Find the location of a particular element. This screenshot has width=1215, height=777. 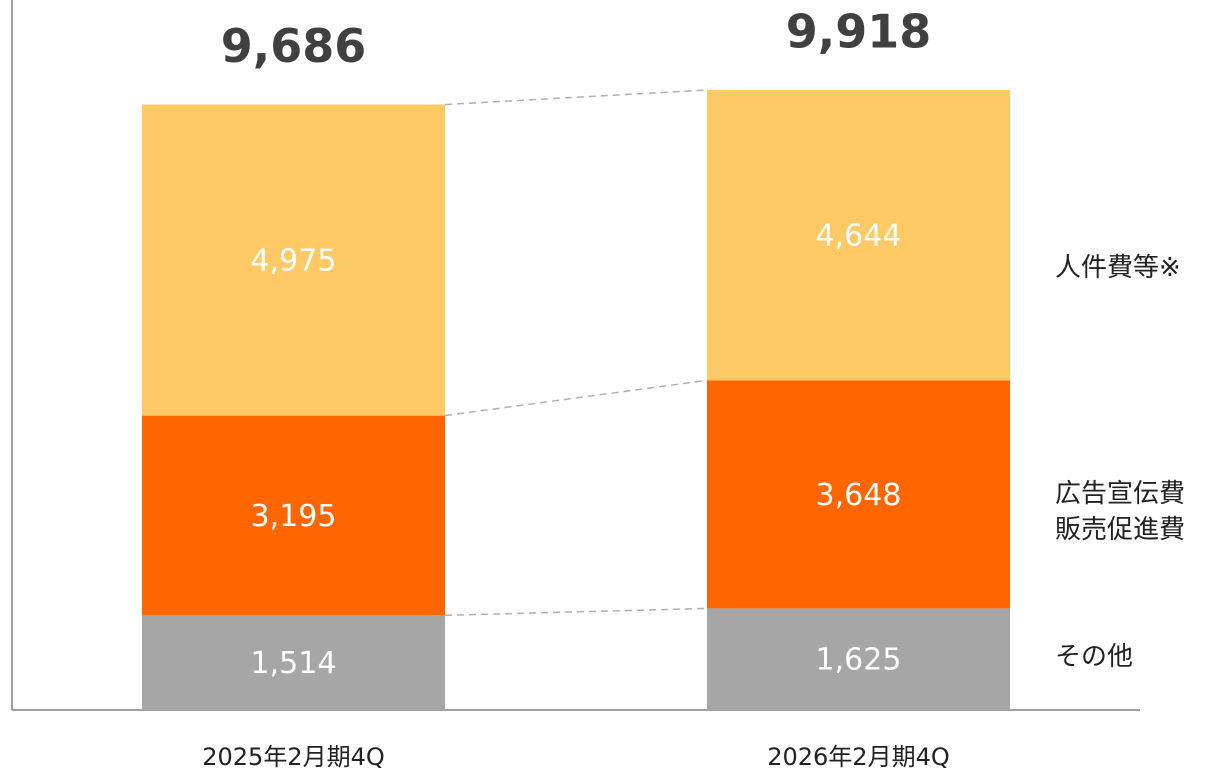

value-label: 1,625 is located at coordinates (859, 660).